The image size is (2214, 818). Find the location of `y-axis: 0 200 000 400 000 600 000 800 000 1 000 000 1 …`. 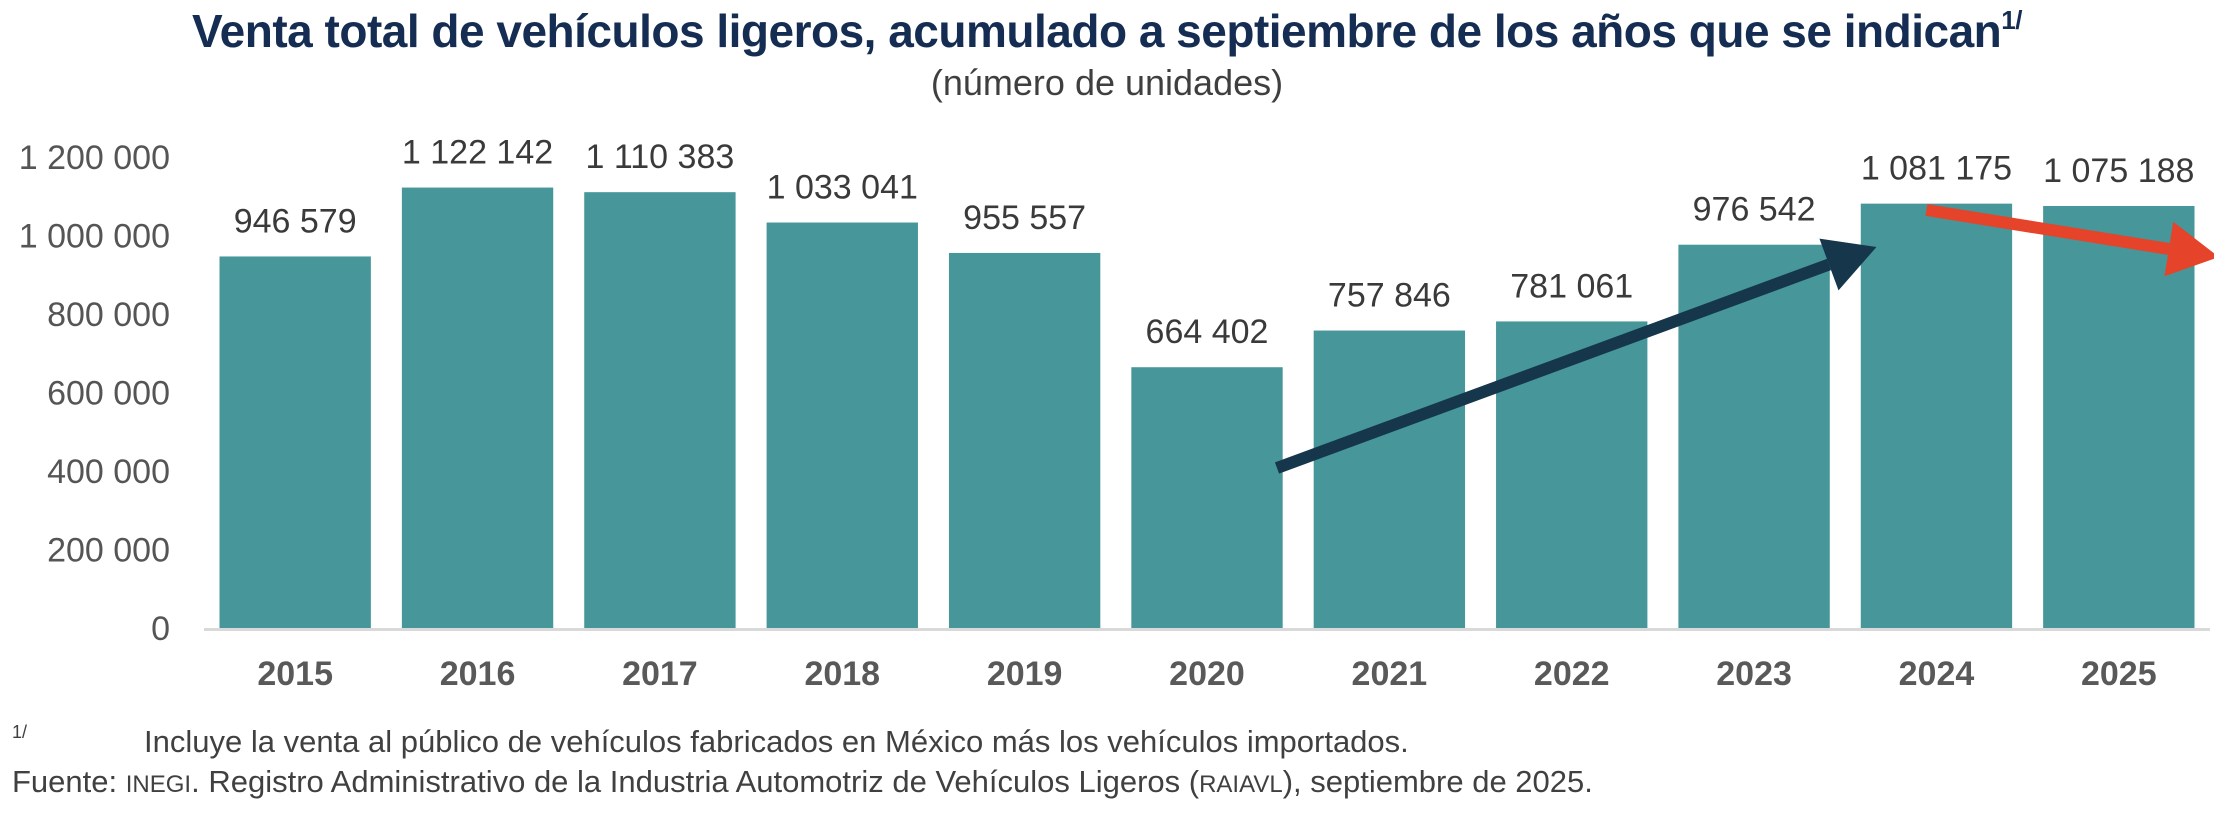

y-axis: 0 200 000 400 000 600 000 800 000 1 000 000 1 … is located at coordinates (94, 393).